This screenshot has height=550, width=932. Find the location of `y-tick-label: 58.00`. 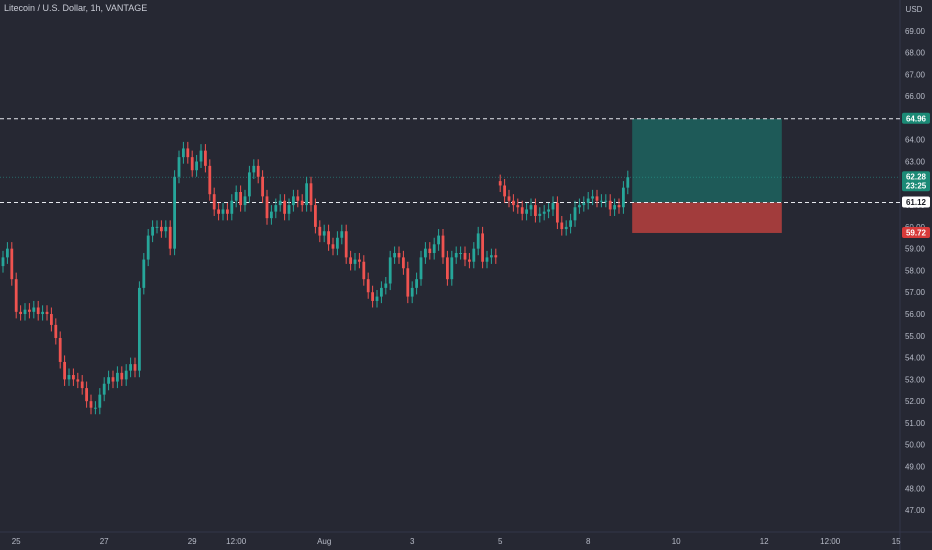

y-tick-label: 58.00 is located at coordinates (915, 270).